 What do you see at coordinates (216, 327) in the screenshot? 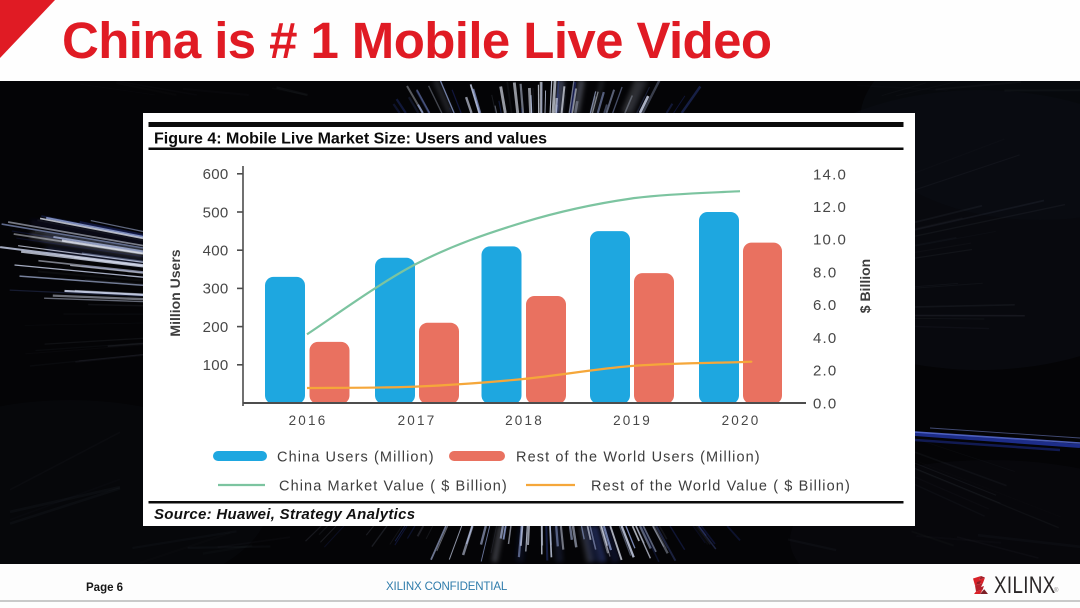
I see `svg-text: 200` at bounding box center [216, 327].